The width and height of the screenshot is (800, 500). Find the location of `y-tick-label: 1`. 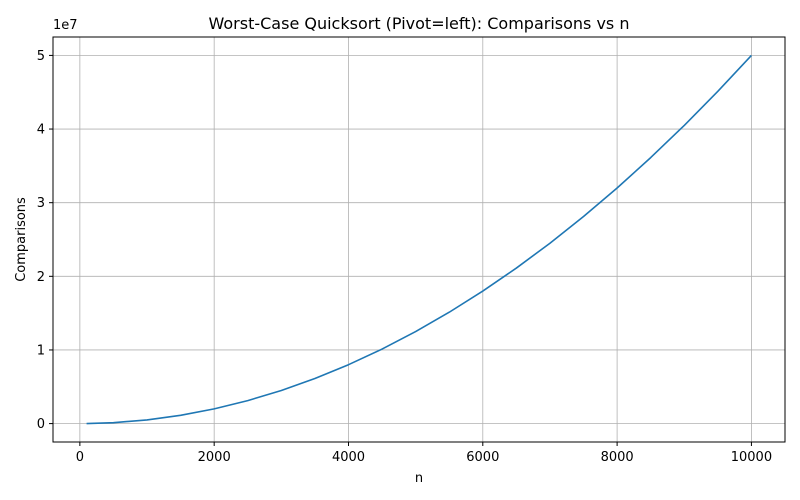

y-tick-label: 1 is located at coordinates (41, 350).